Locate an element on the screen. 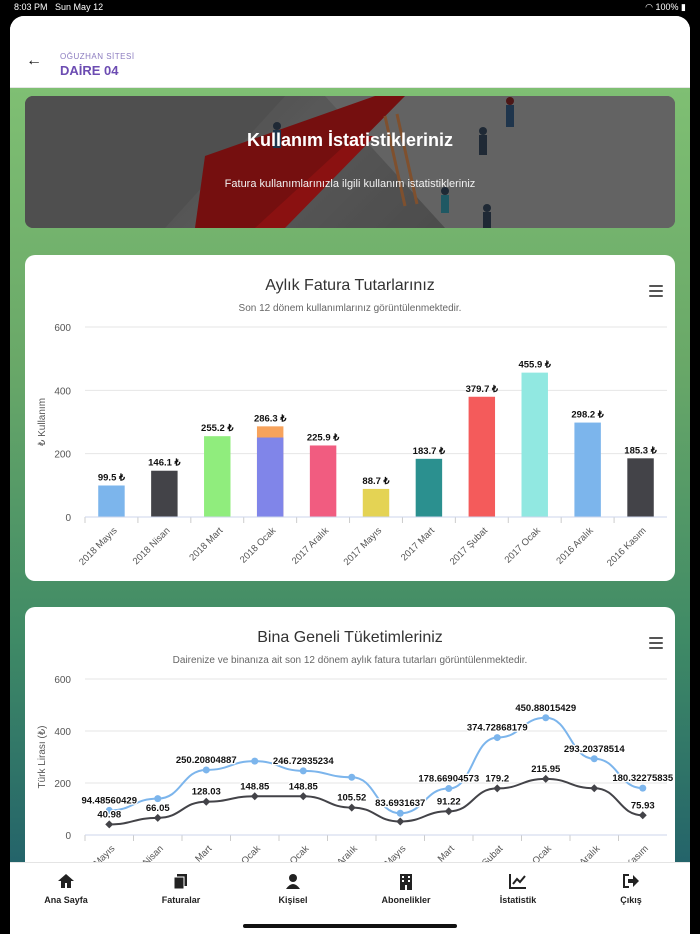 The image size is (700, 934). chart1-menu-icon is located at coordinates (656, 291).